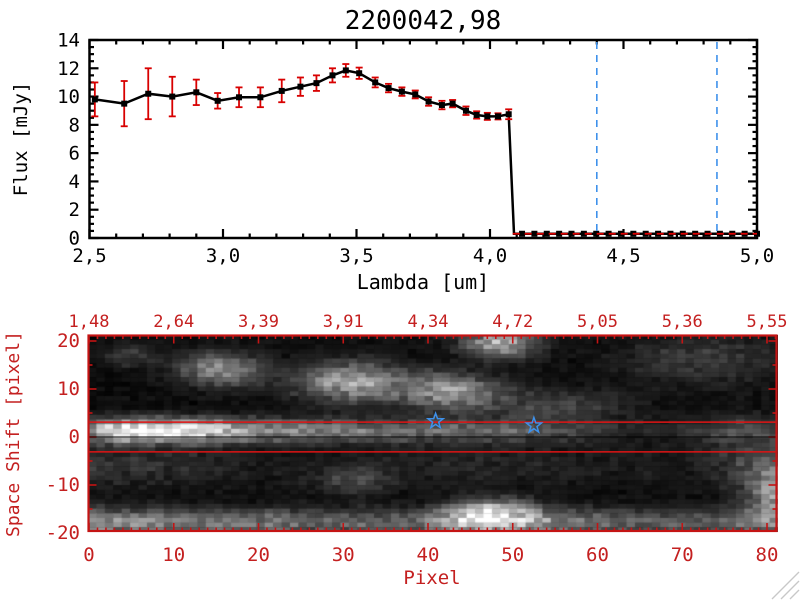 Image resolution: width=800 pixels, height=600 pixels. I want to click on spectrum-annotations, so click(634, 139).